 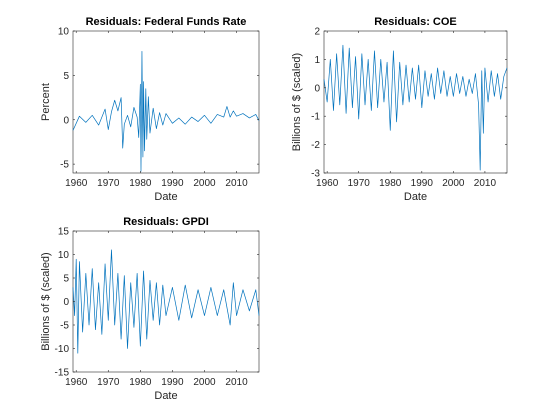 What do you see at coordinates (165, 396) in the screenshot?
I see `x-axis-label-3: Date` at bounding box center [165, 396].